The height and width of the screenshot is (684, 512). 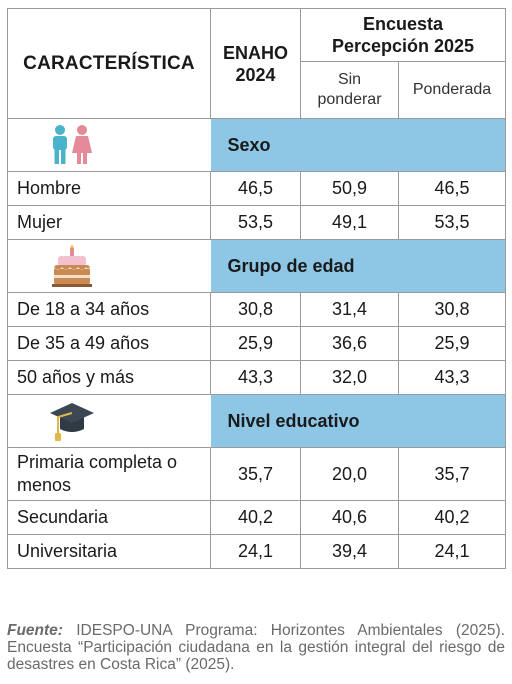 What do you see at coordinates (403, 35) in the screenshot?
I see `header-survey: Encuesta Percepción 2025` at bounding box center [403, 35].